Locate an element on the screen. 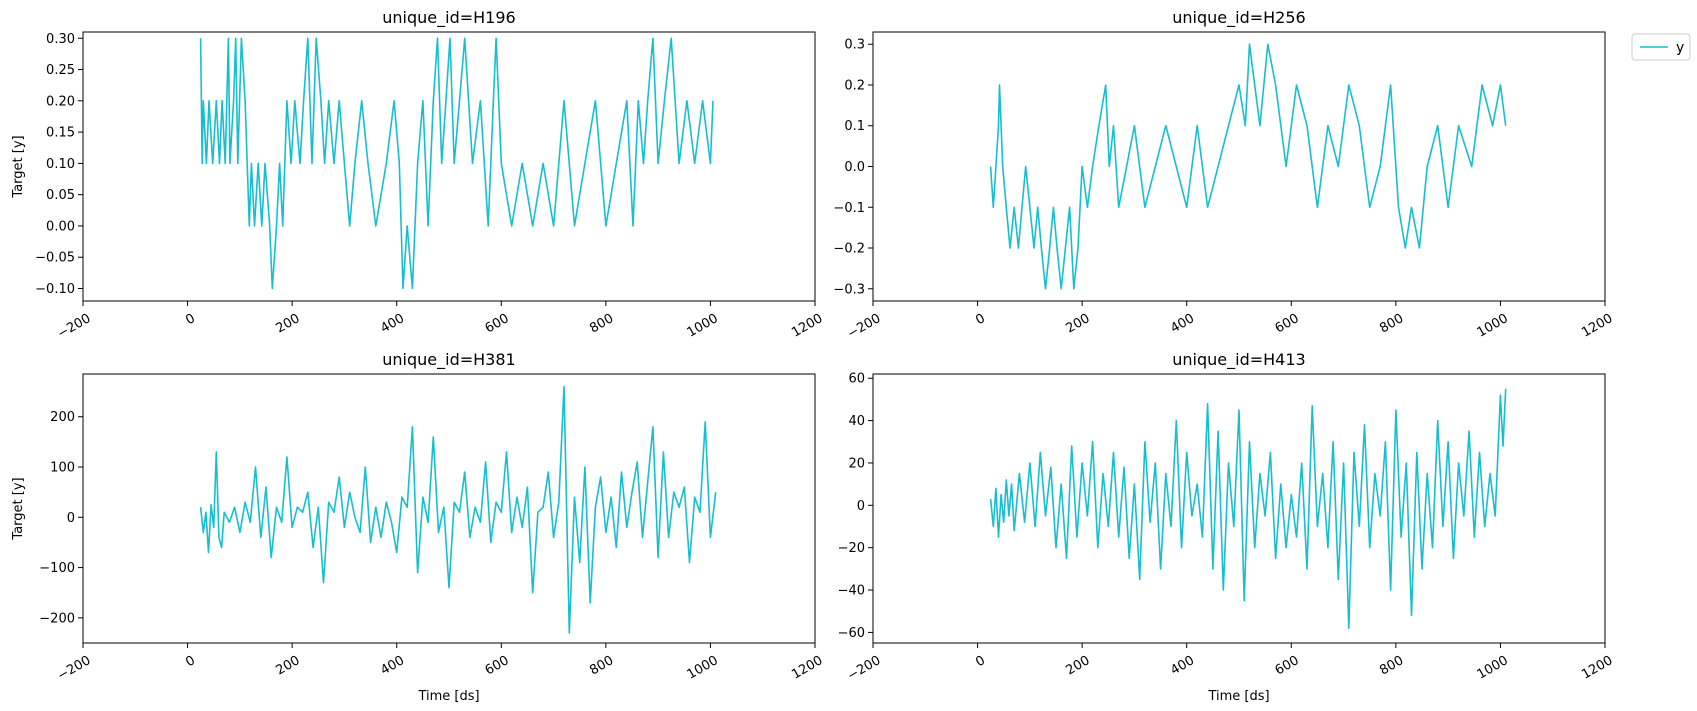 Image resolution: width=1697 pixels, height=711 pixels. legend-label: y is located at coordinates (1680, 48).